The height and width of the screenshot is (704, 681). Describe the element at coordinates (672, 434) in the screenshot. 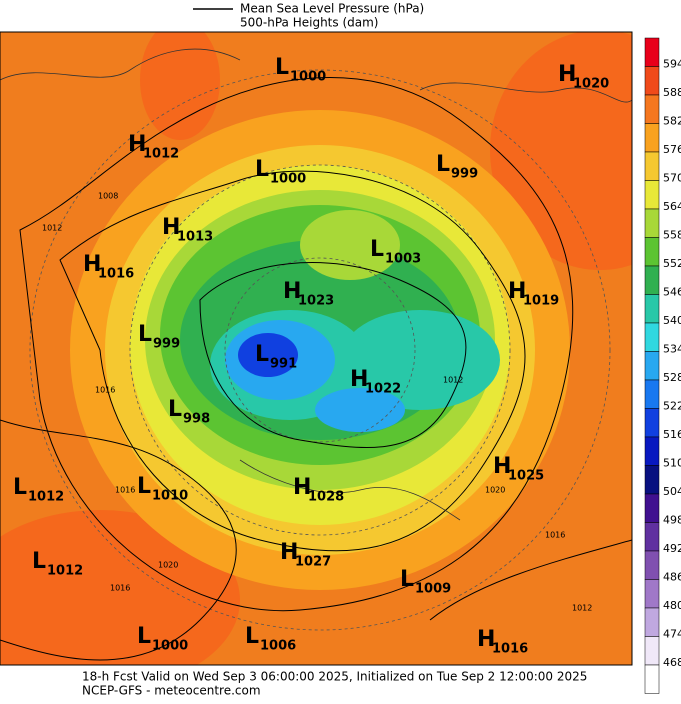

I see `colorbar-label: 516` at that location.